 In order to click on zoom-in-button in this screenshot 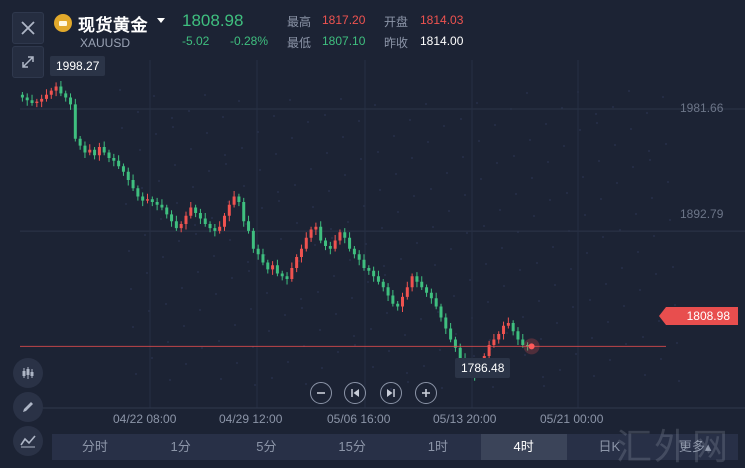, I will do `click(426, 393)`.